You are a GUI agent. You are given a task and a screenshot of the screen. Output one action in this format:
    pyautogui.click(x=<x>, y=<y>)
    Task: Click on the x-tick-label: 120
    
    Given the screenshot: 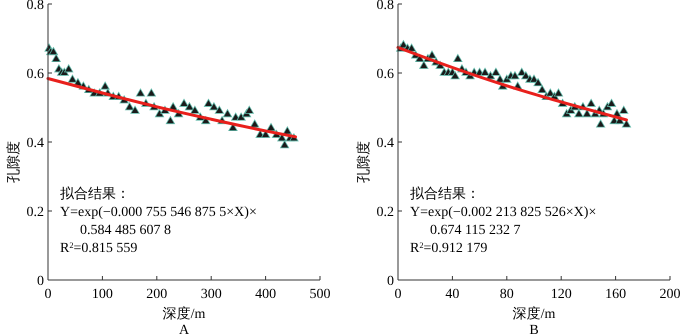 What is the action you would take?
    pyautogui.click(x=561, y=294)
    